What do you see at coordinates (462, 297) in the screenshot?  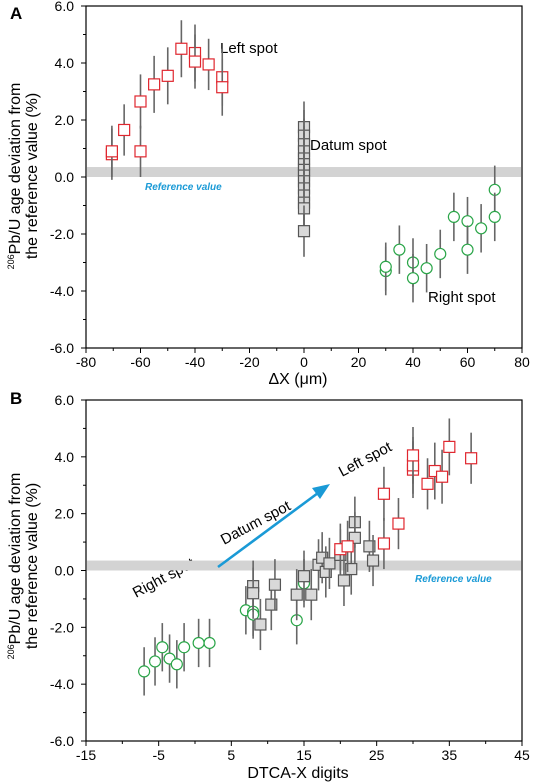 I see `panel-a-annotation-right-spot: Right spot` at bounding box center [462, 297].